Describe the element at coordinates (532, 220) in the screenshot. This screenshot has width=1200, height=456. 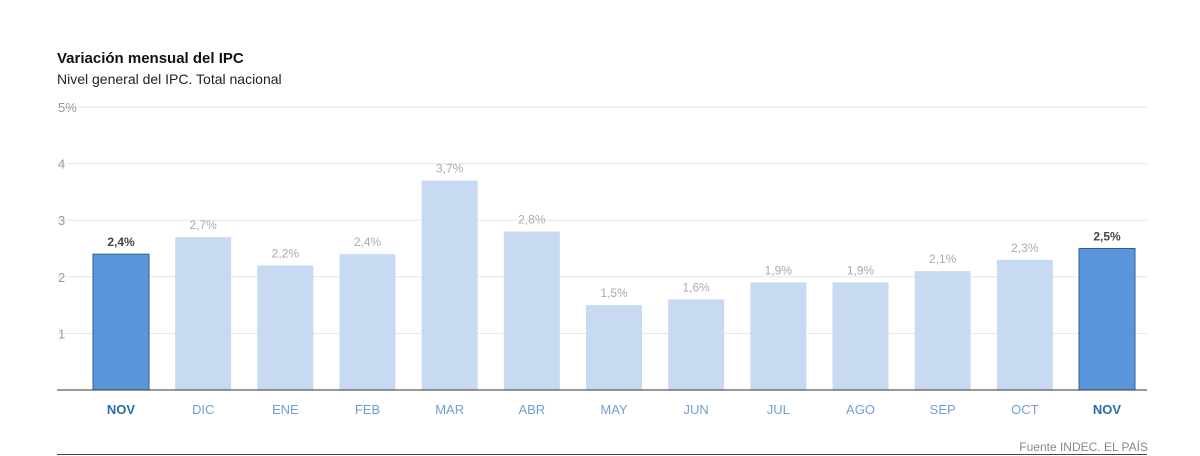
I see `data-label: 2,8%` at that location.